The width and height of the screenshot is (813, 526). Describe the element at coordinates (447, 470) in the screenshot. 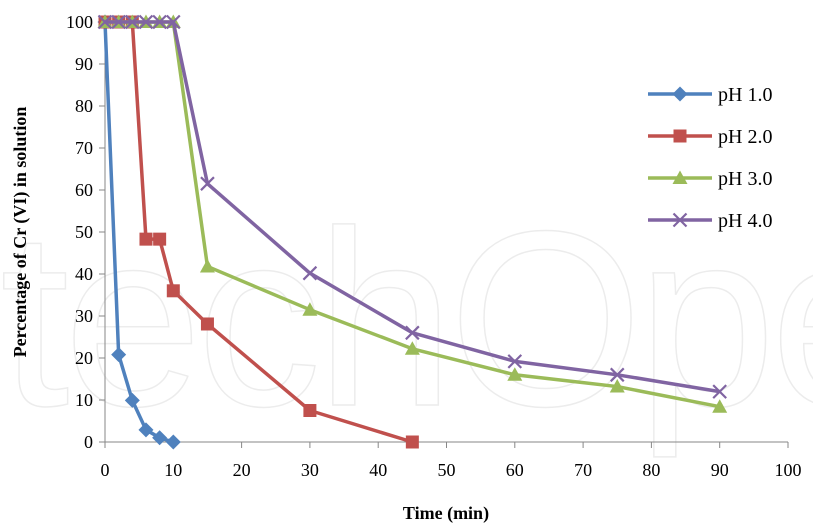

I see `x-tick-label: 50` at that location.